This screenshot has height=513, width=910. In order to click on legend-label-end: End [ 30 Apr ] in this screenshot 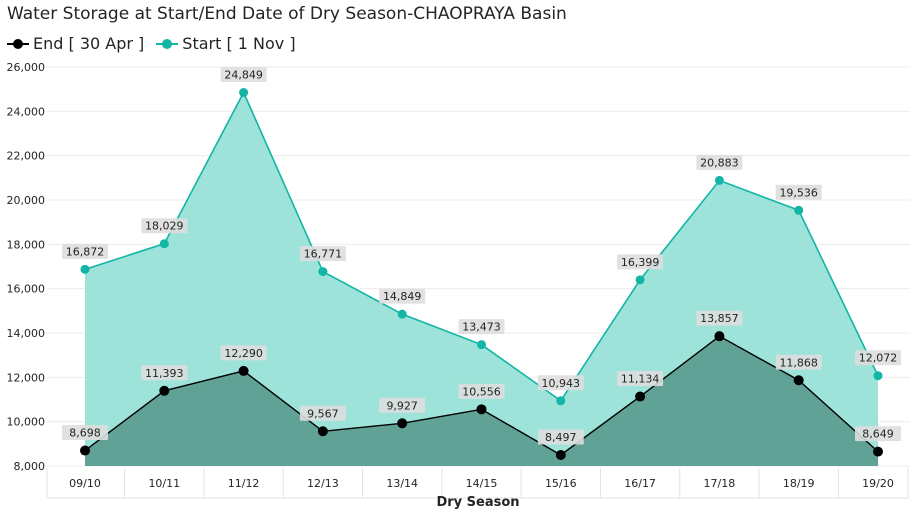, I will do `click(89, 43)`.